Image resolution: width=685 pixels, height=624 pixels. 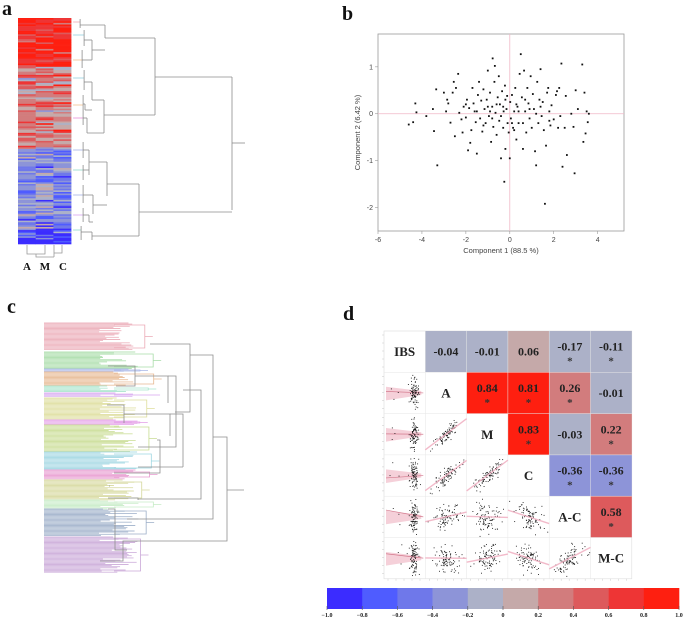 I want to click on cluster-branch, so click(x=138, y=504).